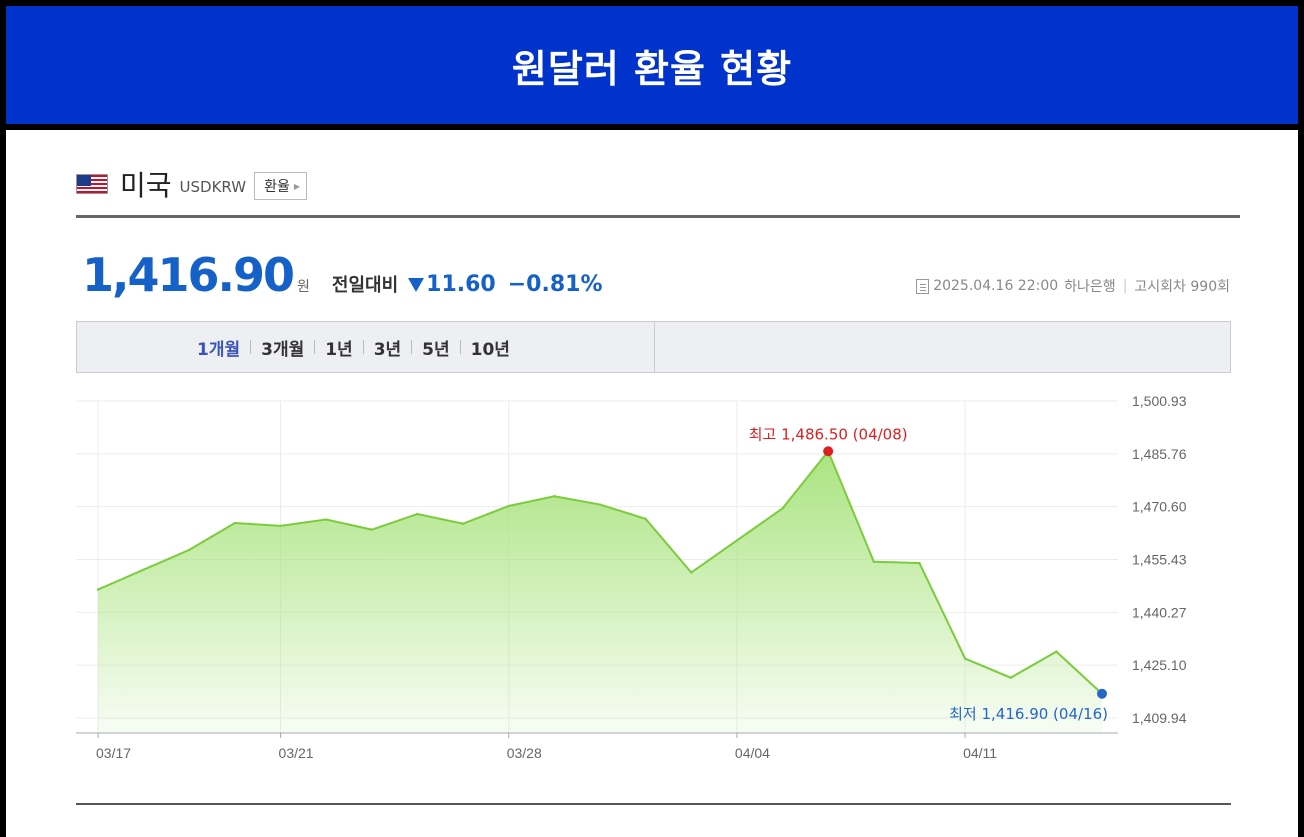 Image resolution: width=1304 pixels, height=837 pixels. Describe the element at coordinates (296, 186) in the screenshot. I see `chevron-right-icon: ▶` at that location.